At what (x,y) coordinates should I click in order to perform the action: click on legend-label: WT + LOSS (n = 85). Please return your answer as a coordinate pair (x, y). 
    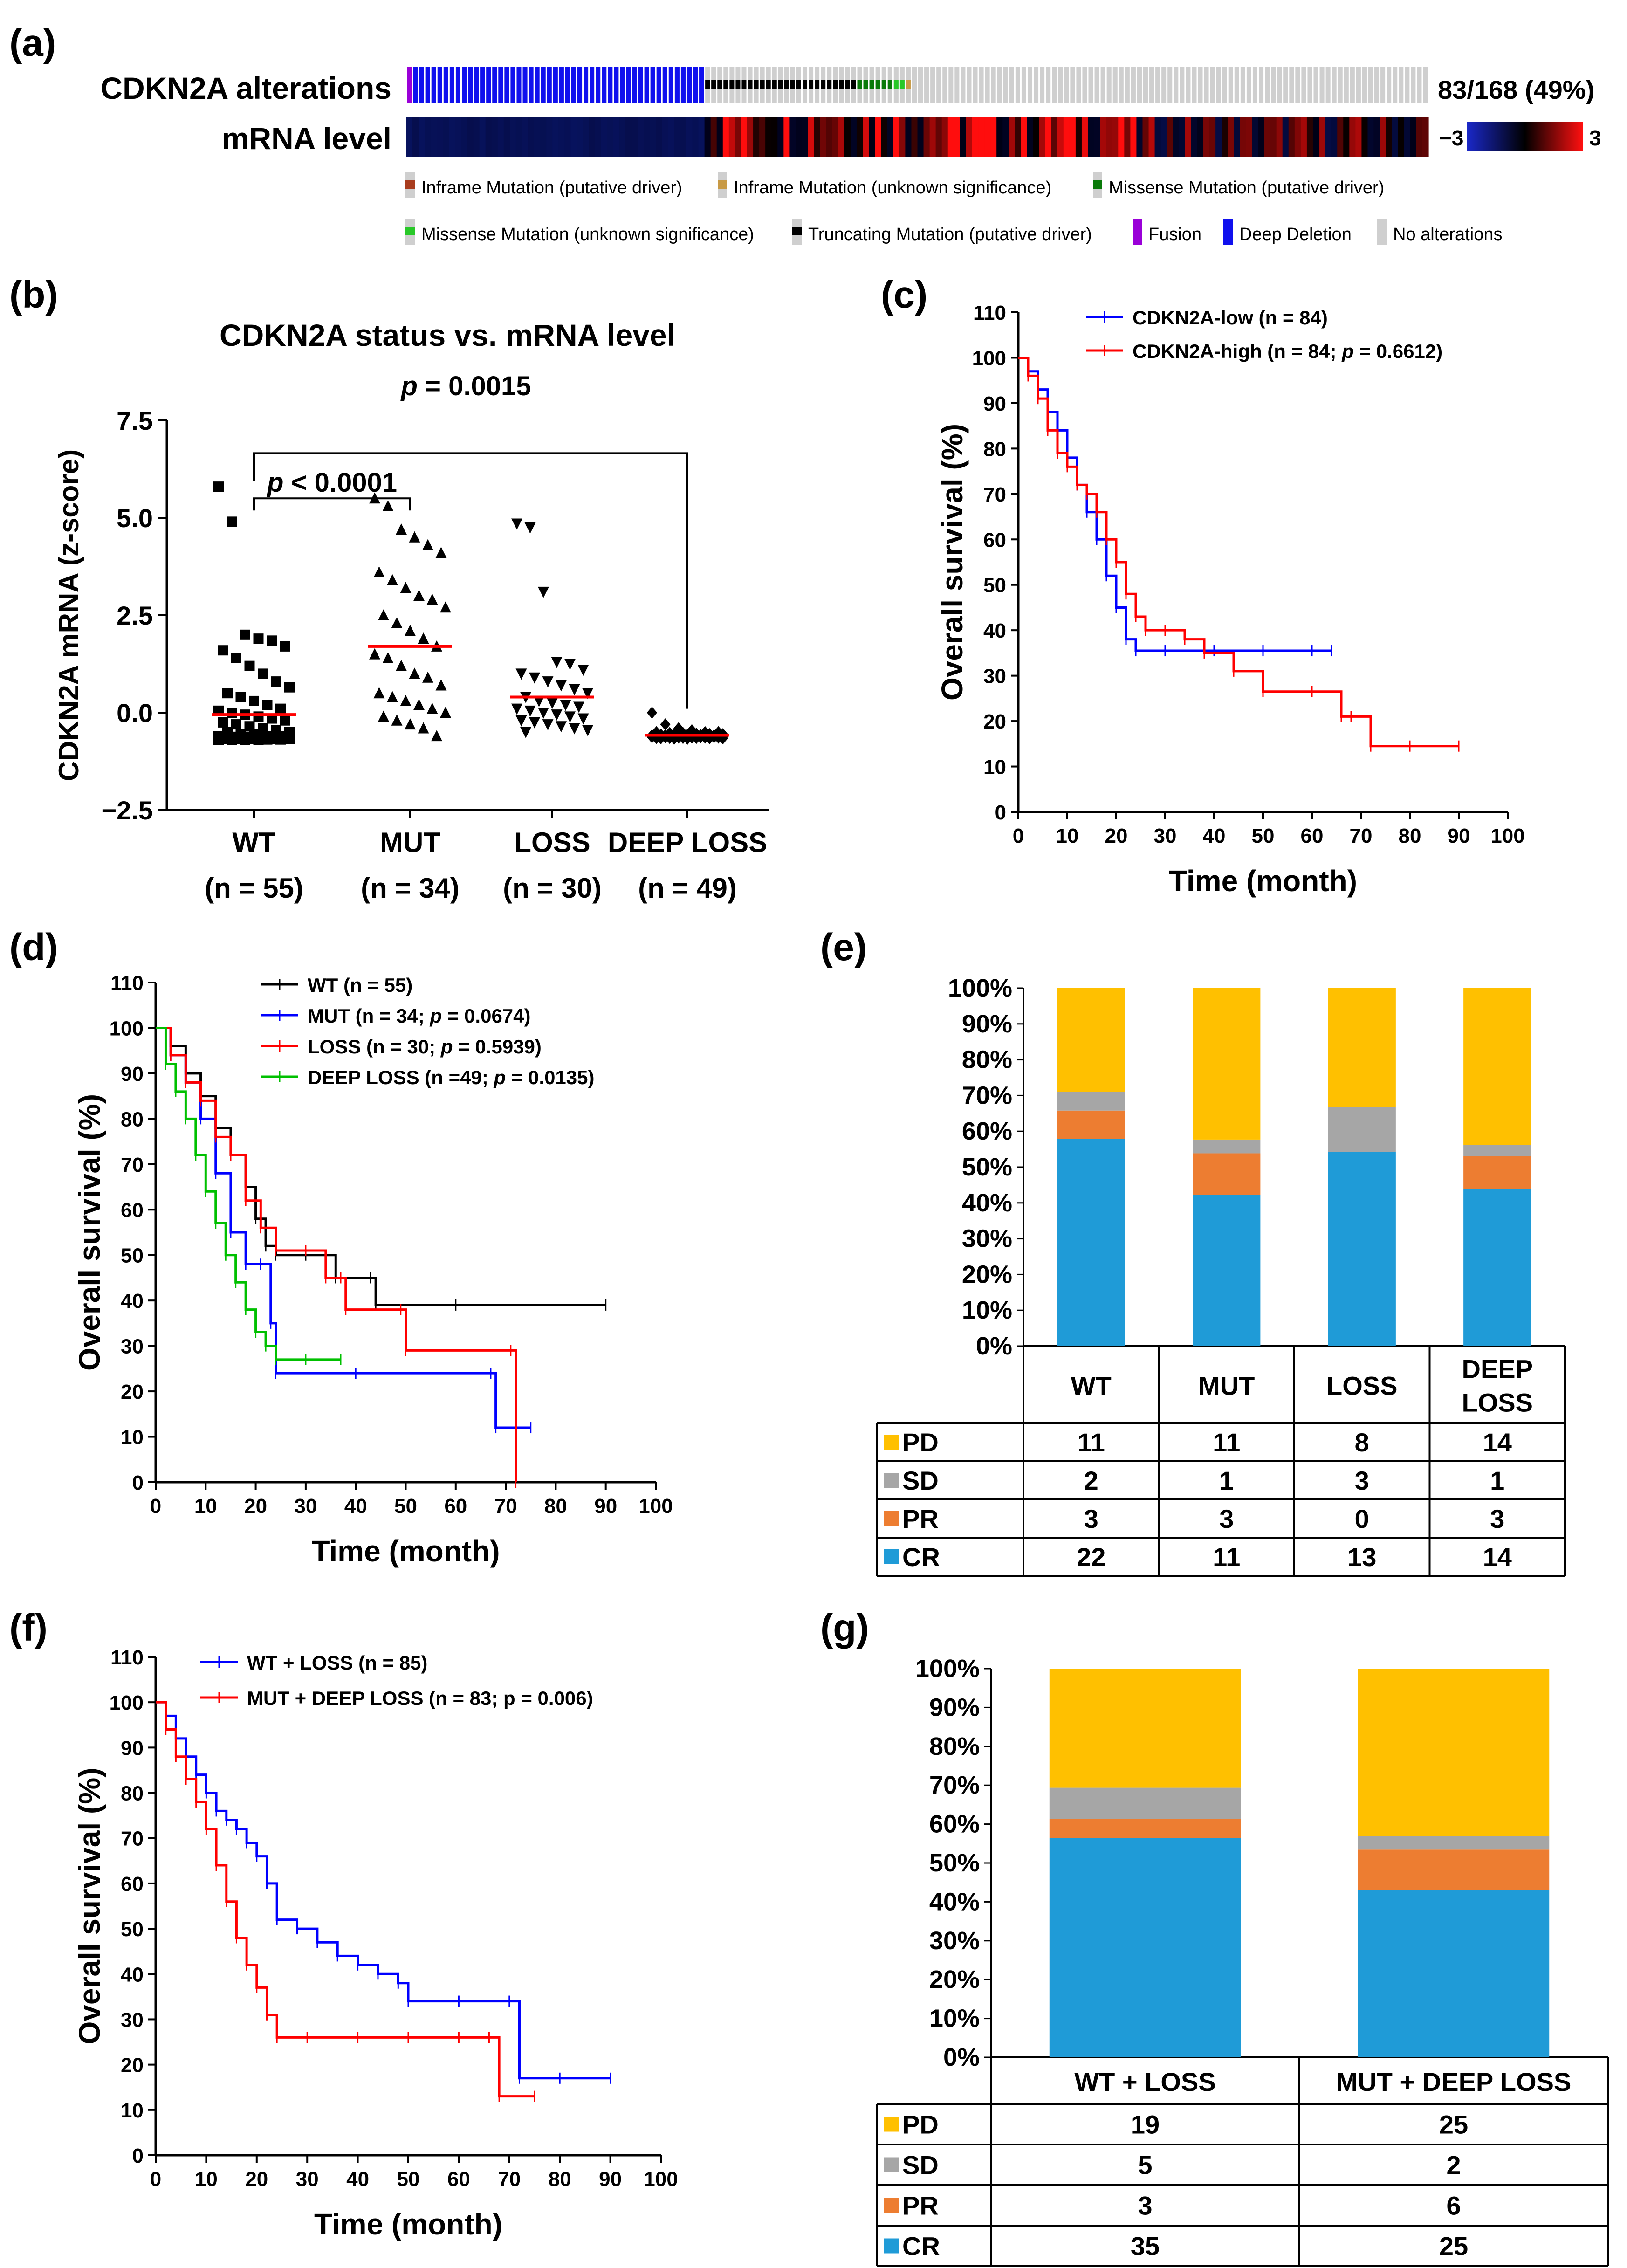
    Looking at the image, I should click on (337, 1663).